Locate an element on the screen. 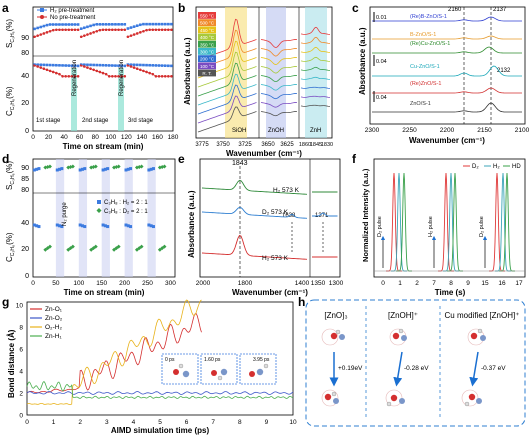  band-label-znoh: ZnOH is located at coordinates (276, 131).